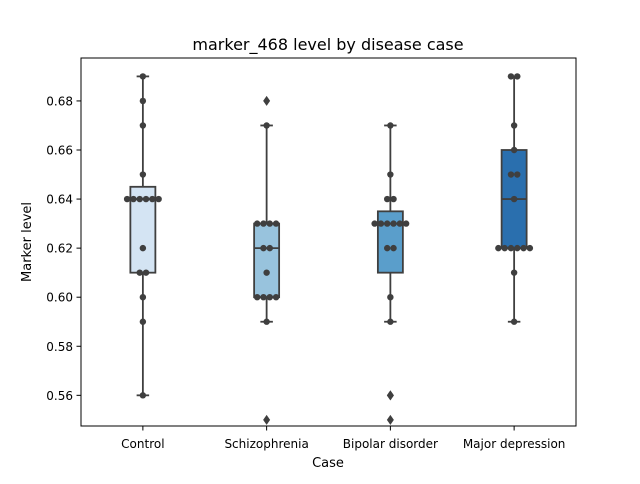  What do you see at coordinates (59, 249) in the screenshot?
I see `y-tick-label: 0.62` at bounding box center [59, 249].